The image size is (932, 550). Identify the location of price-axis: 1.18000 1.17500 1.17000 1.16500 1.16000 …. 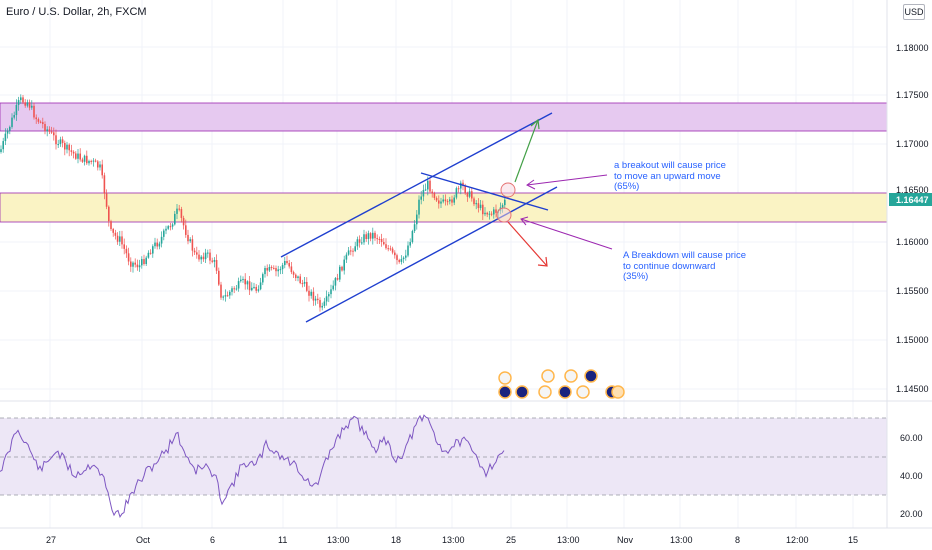
(910, 281).